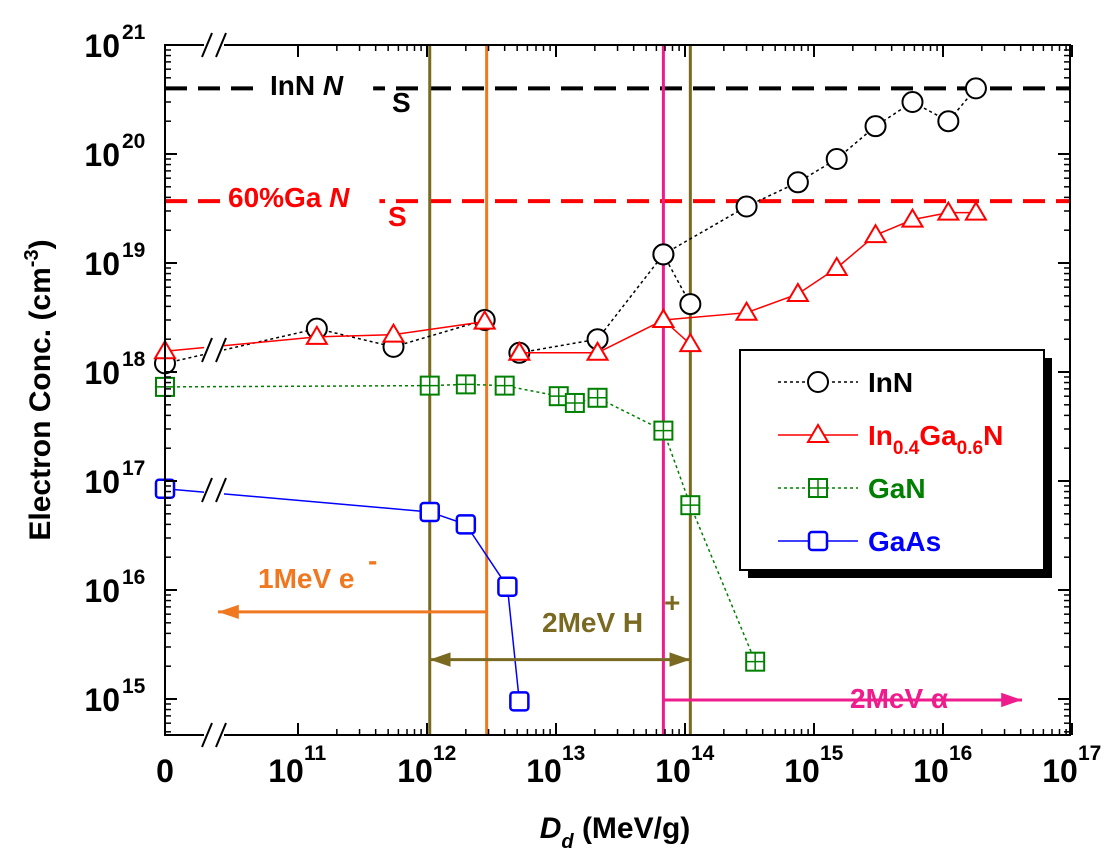  What do you see at coordinates (102, 155) in the screenshot?
I see `y-tick-label-5: 10` at bounding box center [102, 155].